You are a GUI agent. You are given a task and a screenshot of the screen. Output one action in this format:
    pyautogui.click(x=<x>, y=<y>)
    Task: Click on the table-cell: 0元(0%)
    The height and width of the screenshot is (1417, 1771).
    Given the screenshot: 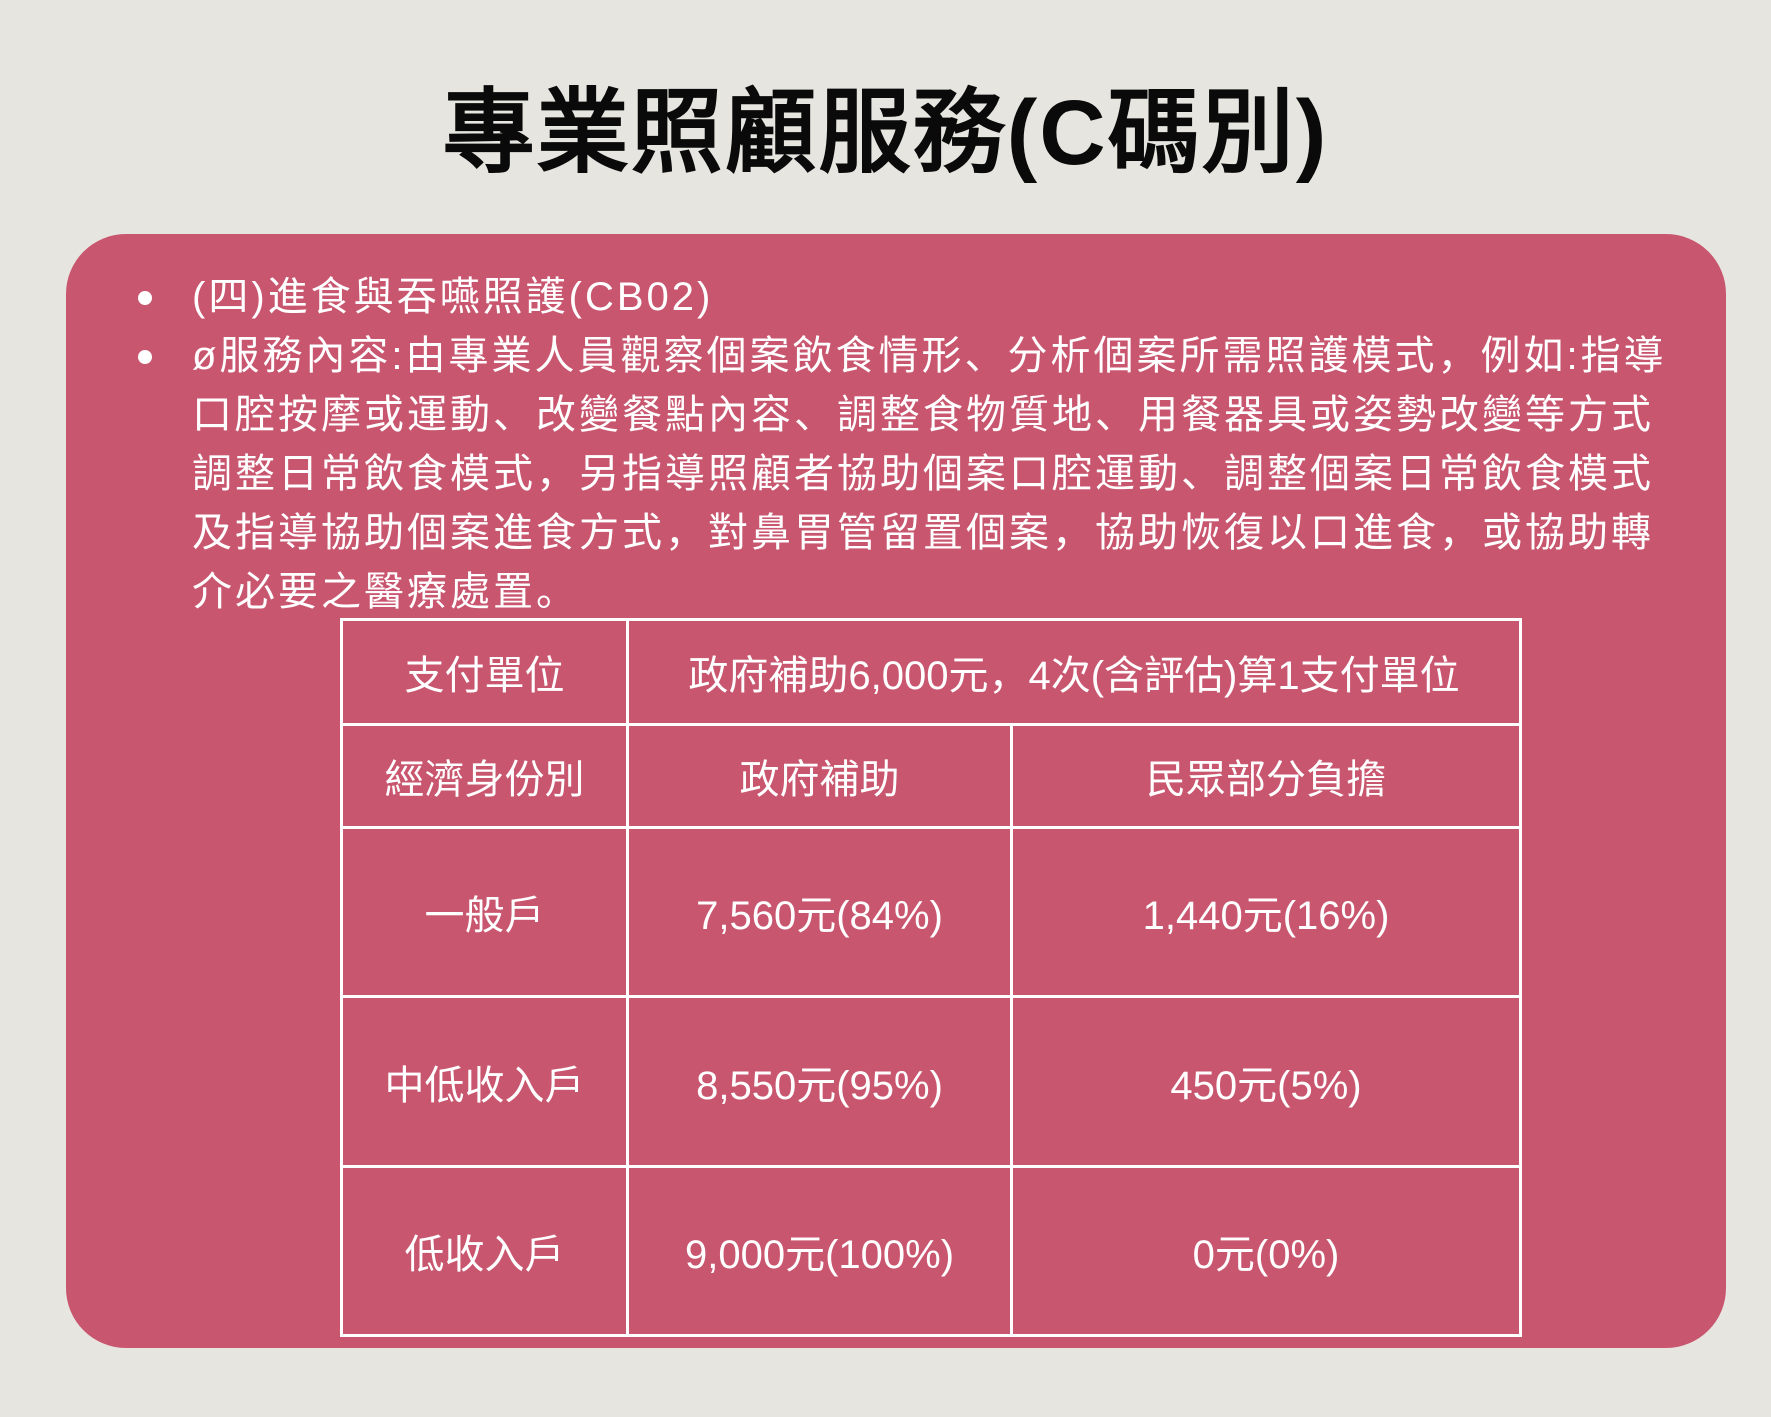 What is the action you would take?
    pyautogui.click(x=1266, y=1251)
    